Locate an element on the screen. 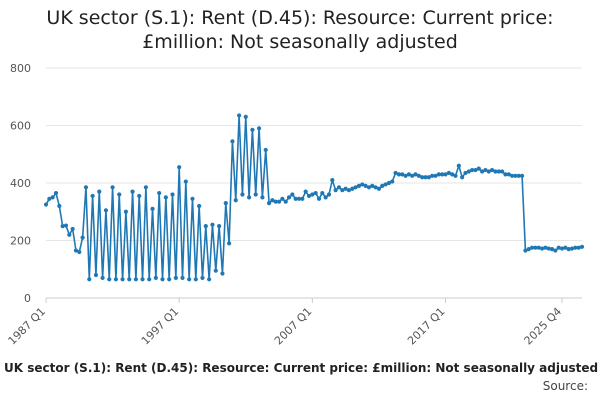  x-tick-label-1: 1997 Q1 is located at coordinates (160, 326).